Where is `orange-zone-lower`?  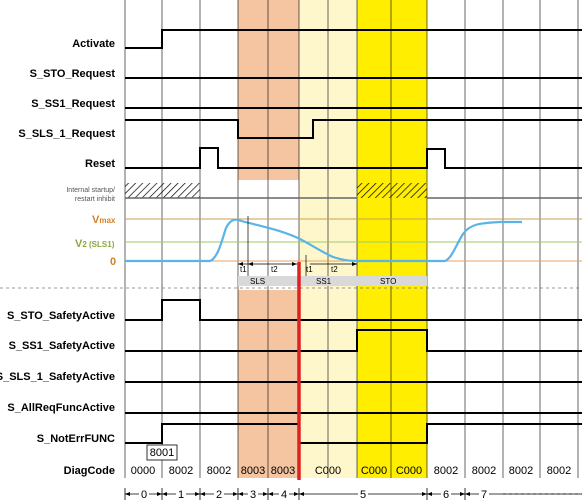 orange-zone-lower is located at coordinates (268, 384).